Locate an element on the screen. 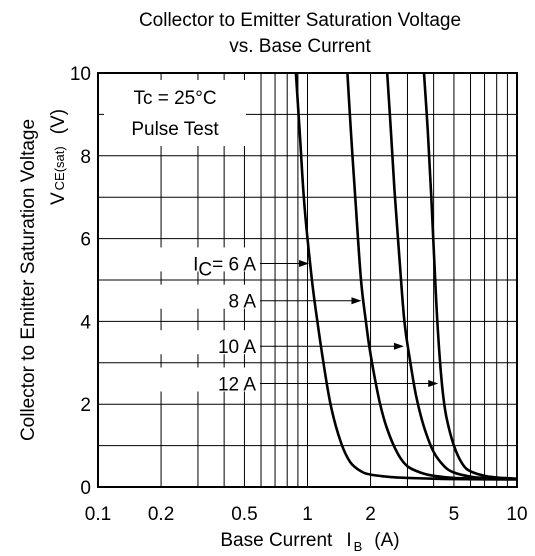 This screenshot has height=556, width=535. y-axis-symbol: V is located at coordinates (58, 198).